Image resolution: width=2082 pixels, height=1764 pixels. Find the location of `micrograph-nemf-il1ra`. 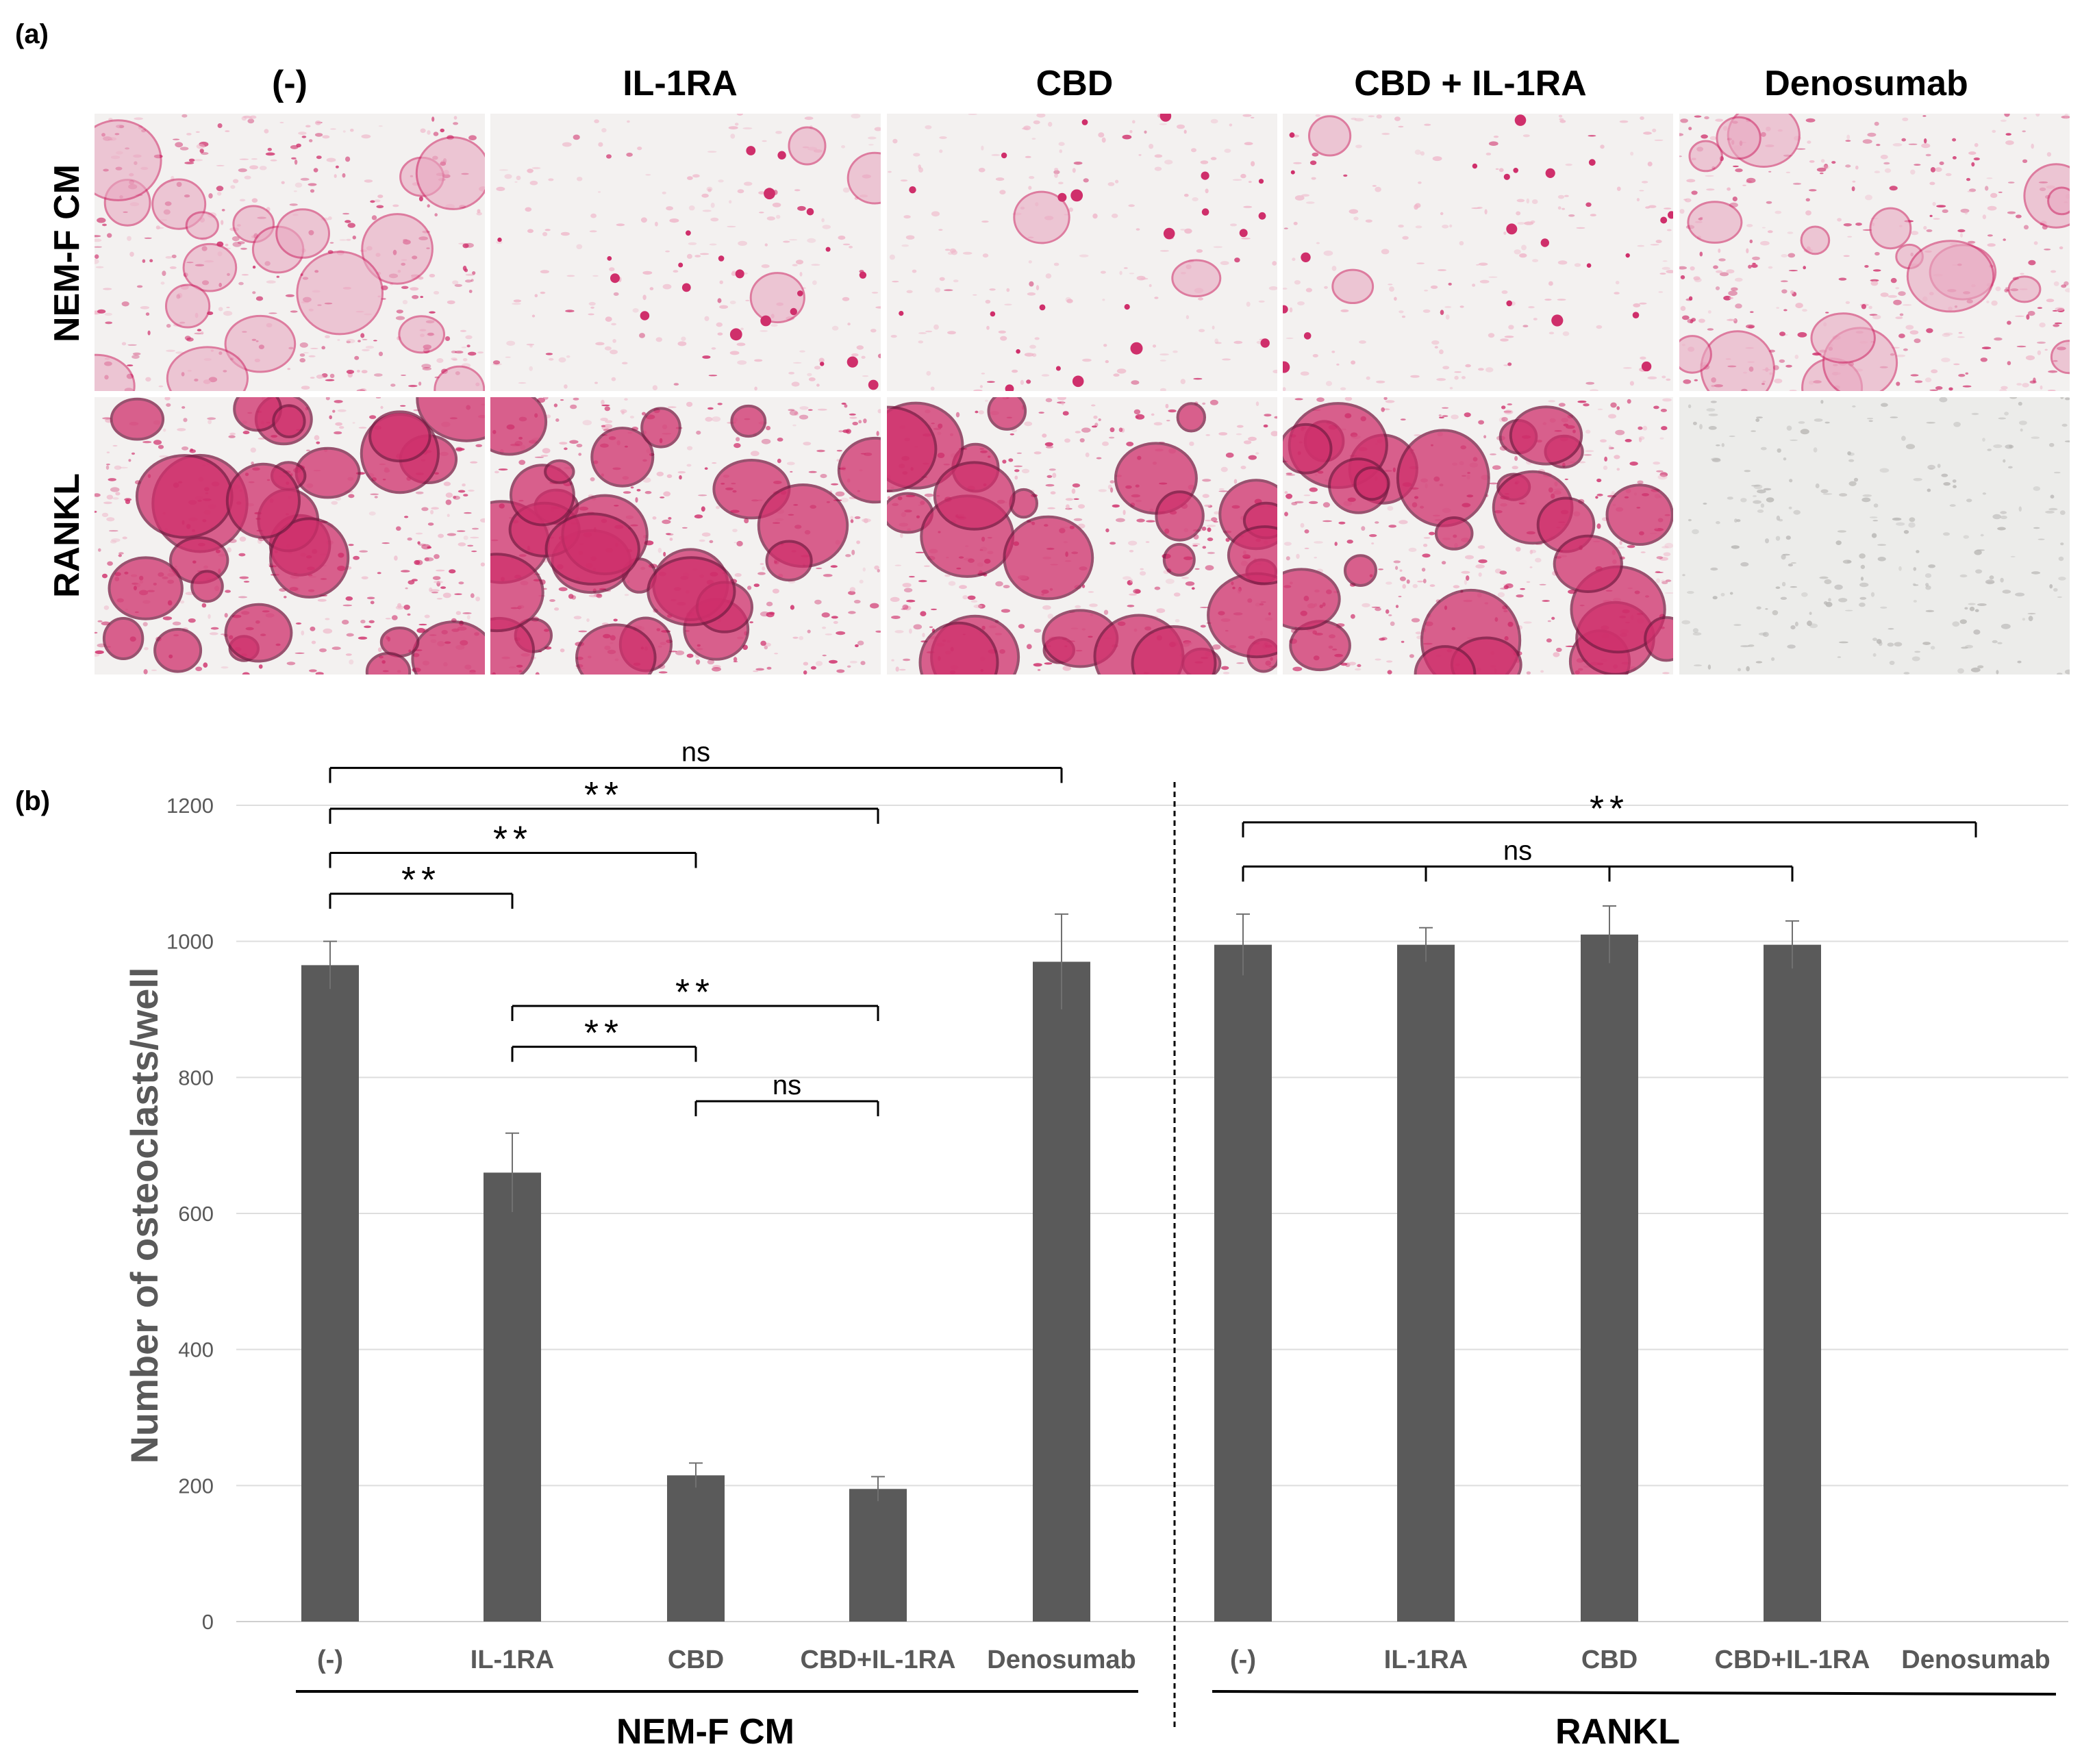

micrograph-nemf-il1ra is located at coordinates (685, 253).